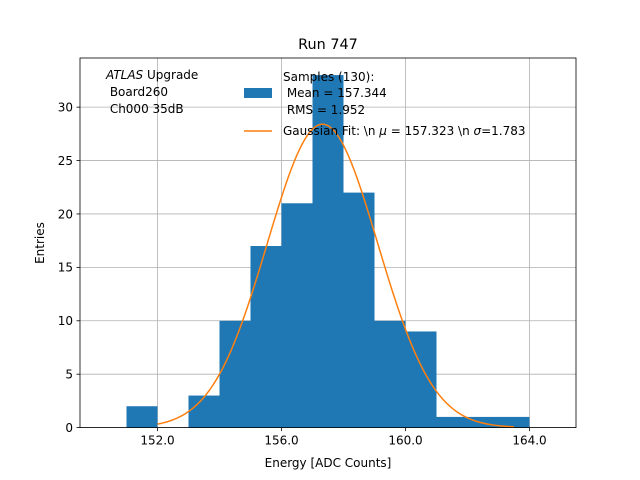  I want to click on y-tick-label-3: 15, so click(65, 268).